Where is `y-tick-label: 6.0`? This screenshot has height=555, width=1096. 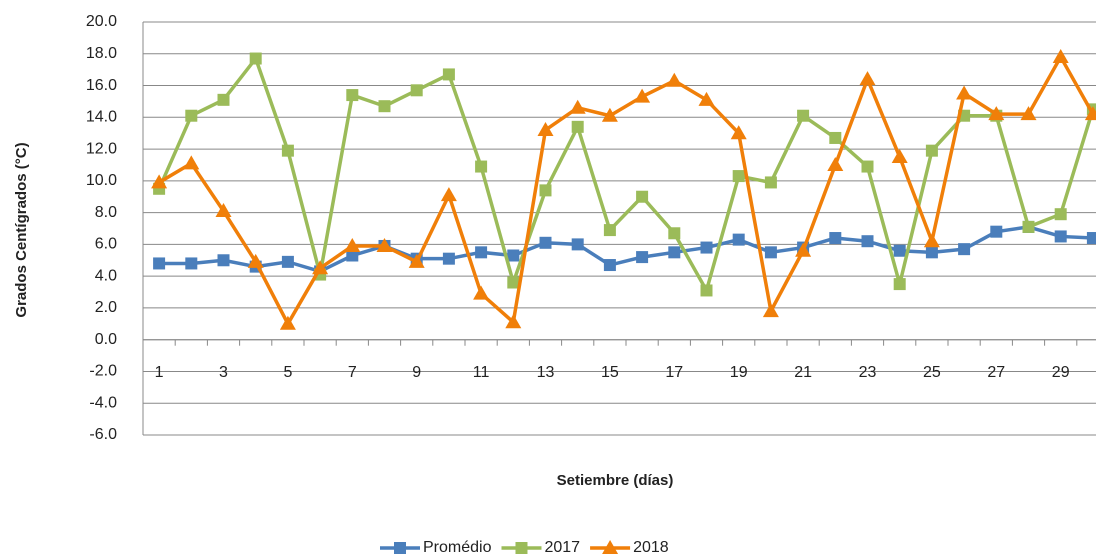 y-tick-label: 6.0 is located at coordinates (106, 244).